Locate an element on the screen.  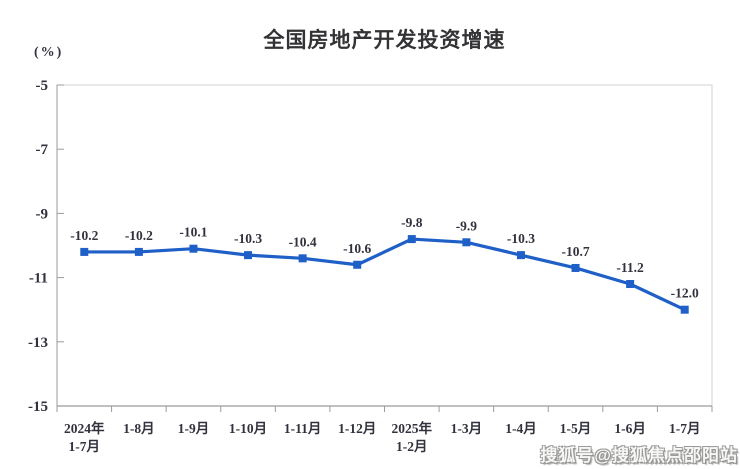
data-label: -9.8 is located at coordinates (412, 222).